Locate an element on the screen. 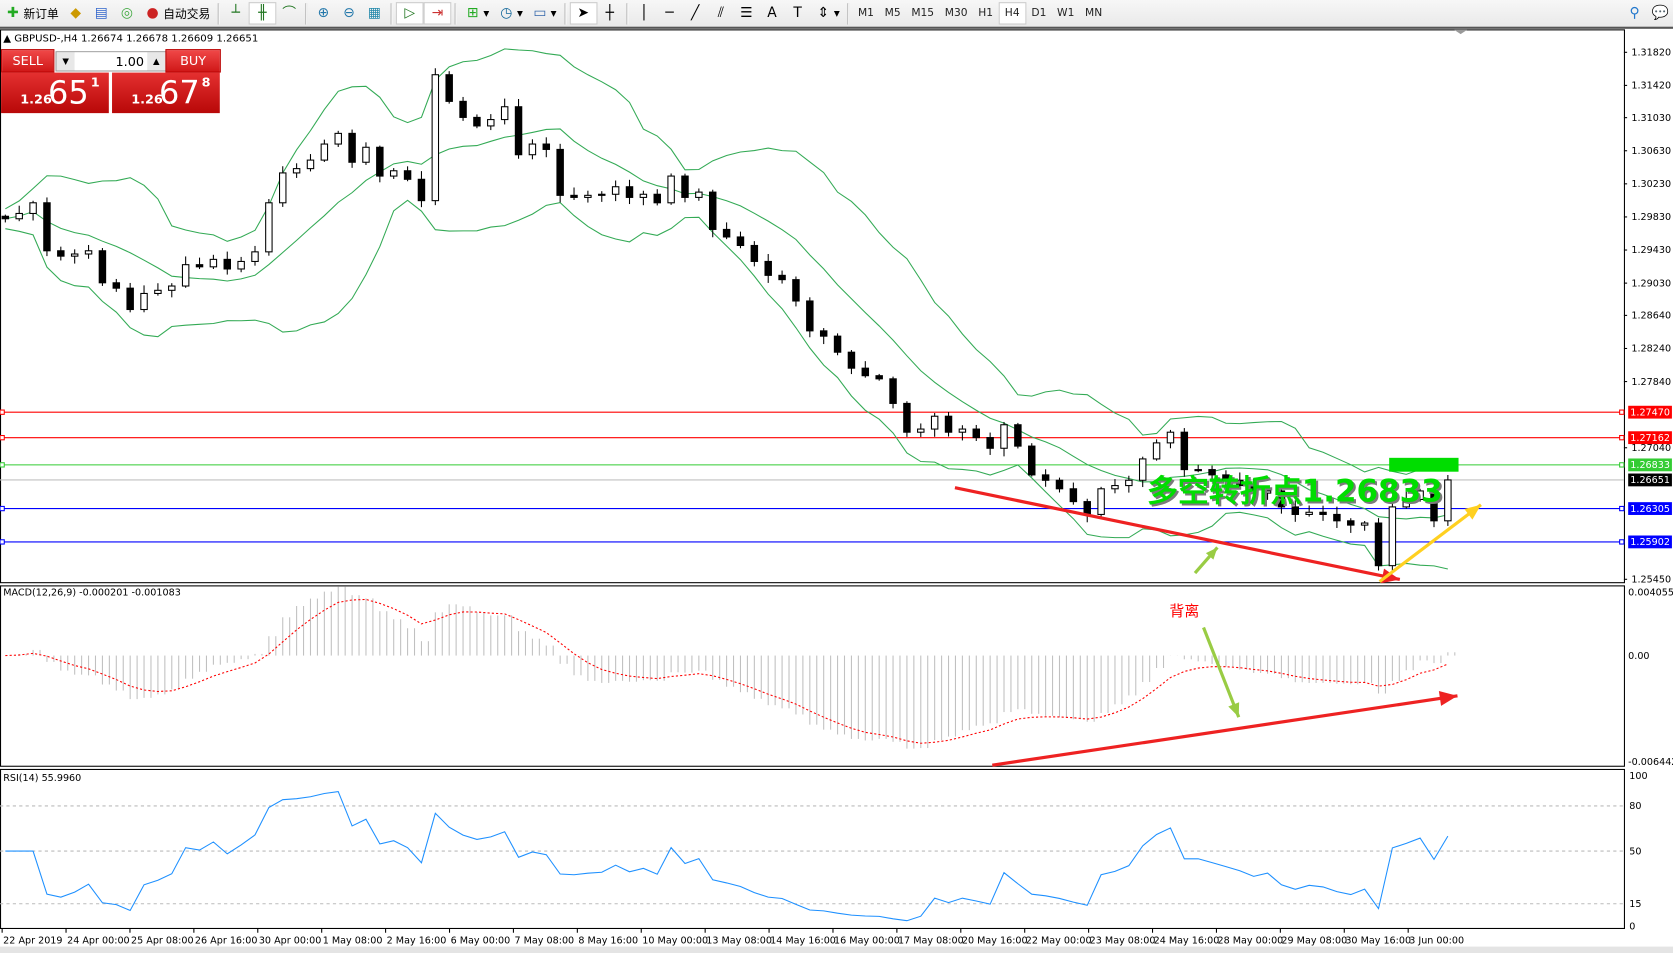  timeframe-m1: M1 is located at coordinates (865, 13).